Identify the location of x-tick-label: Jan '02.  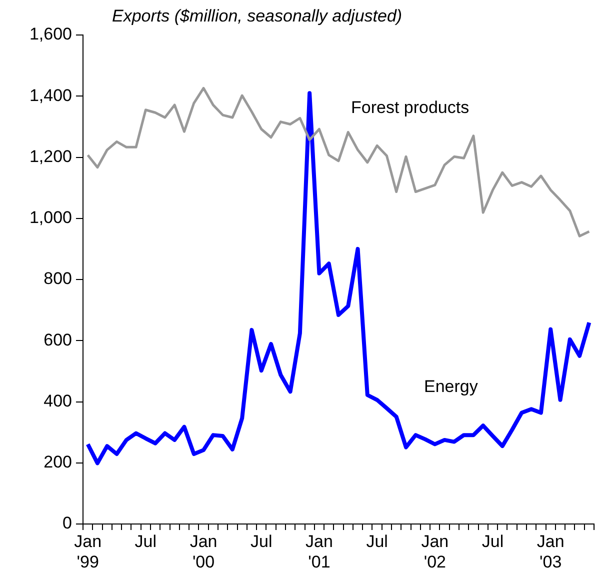
(435, 552).